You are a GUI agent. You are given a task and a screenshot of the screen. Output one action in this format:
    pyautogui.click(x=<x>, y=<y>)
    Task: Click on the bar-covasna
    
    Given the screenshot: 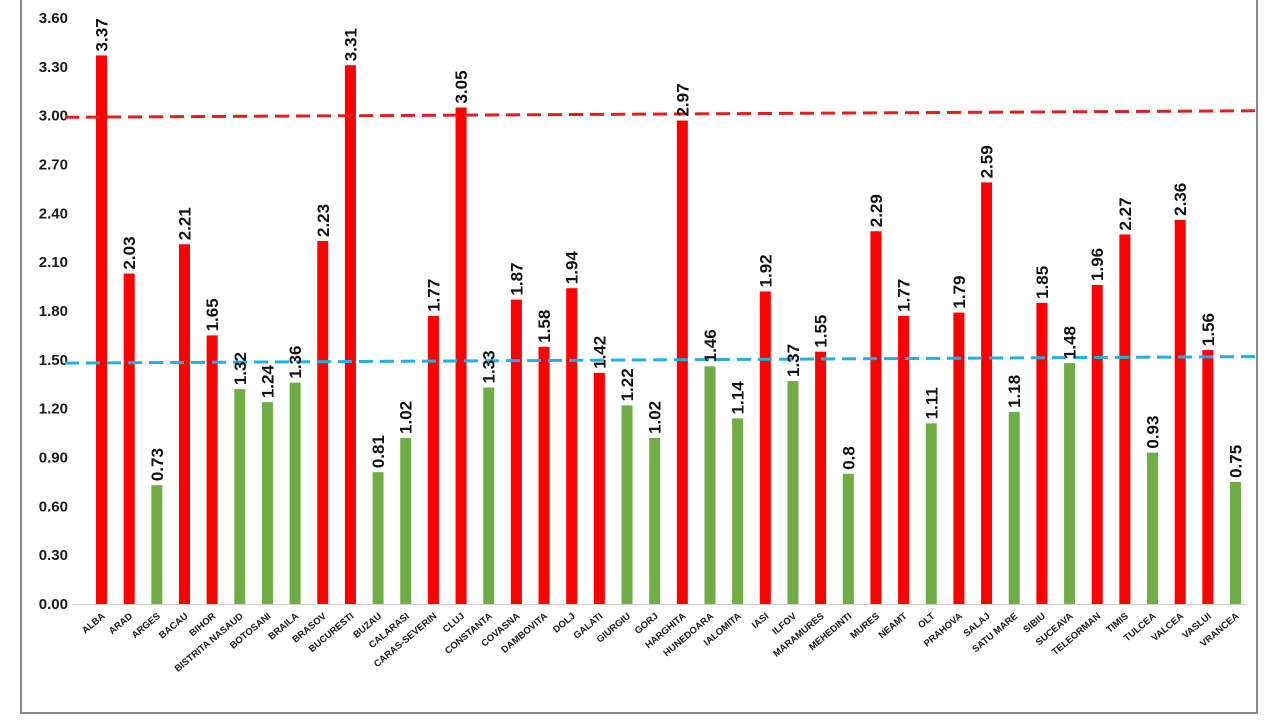 What is the action you would take?
    pyautogui.click(x=516, y=451)
    